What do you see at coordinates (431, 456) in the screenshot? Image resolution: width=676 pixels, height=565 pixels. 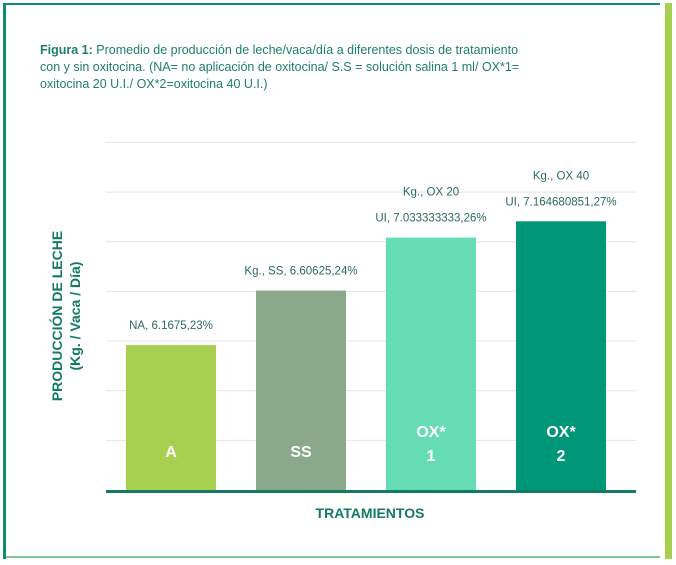 I see `bar-category-label: 1` at bounding box center [431, 456].